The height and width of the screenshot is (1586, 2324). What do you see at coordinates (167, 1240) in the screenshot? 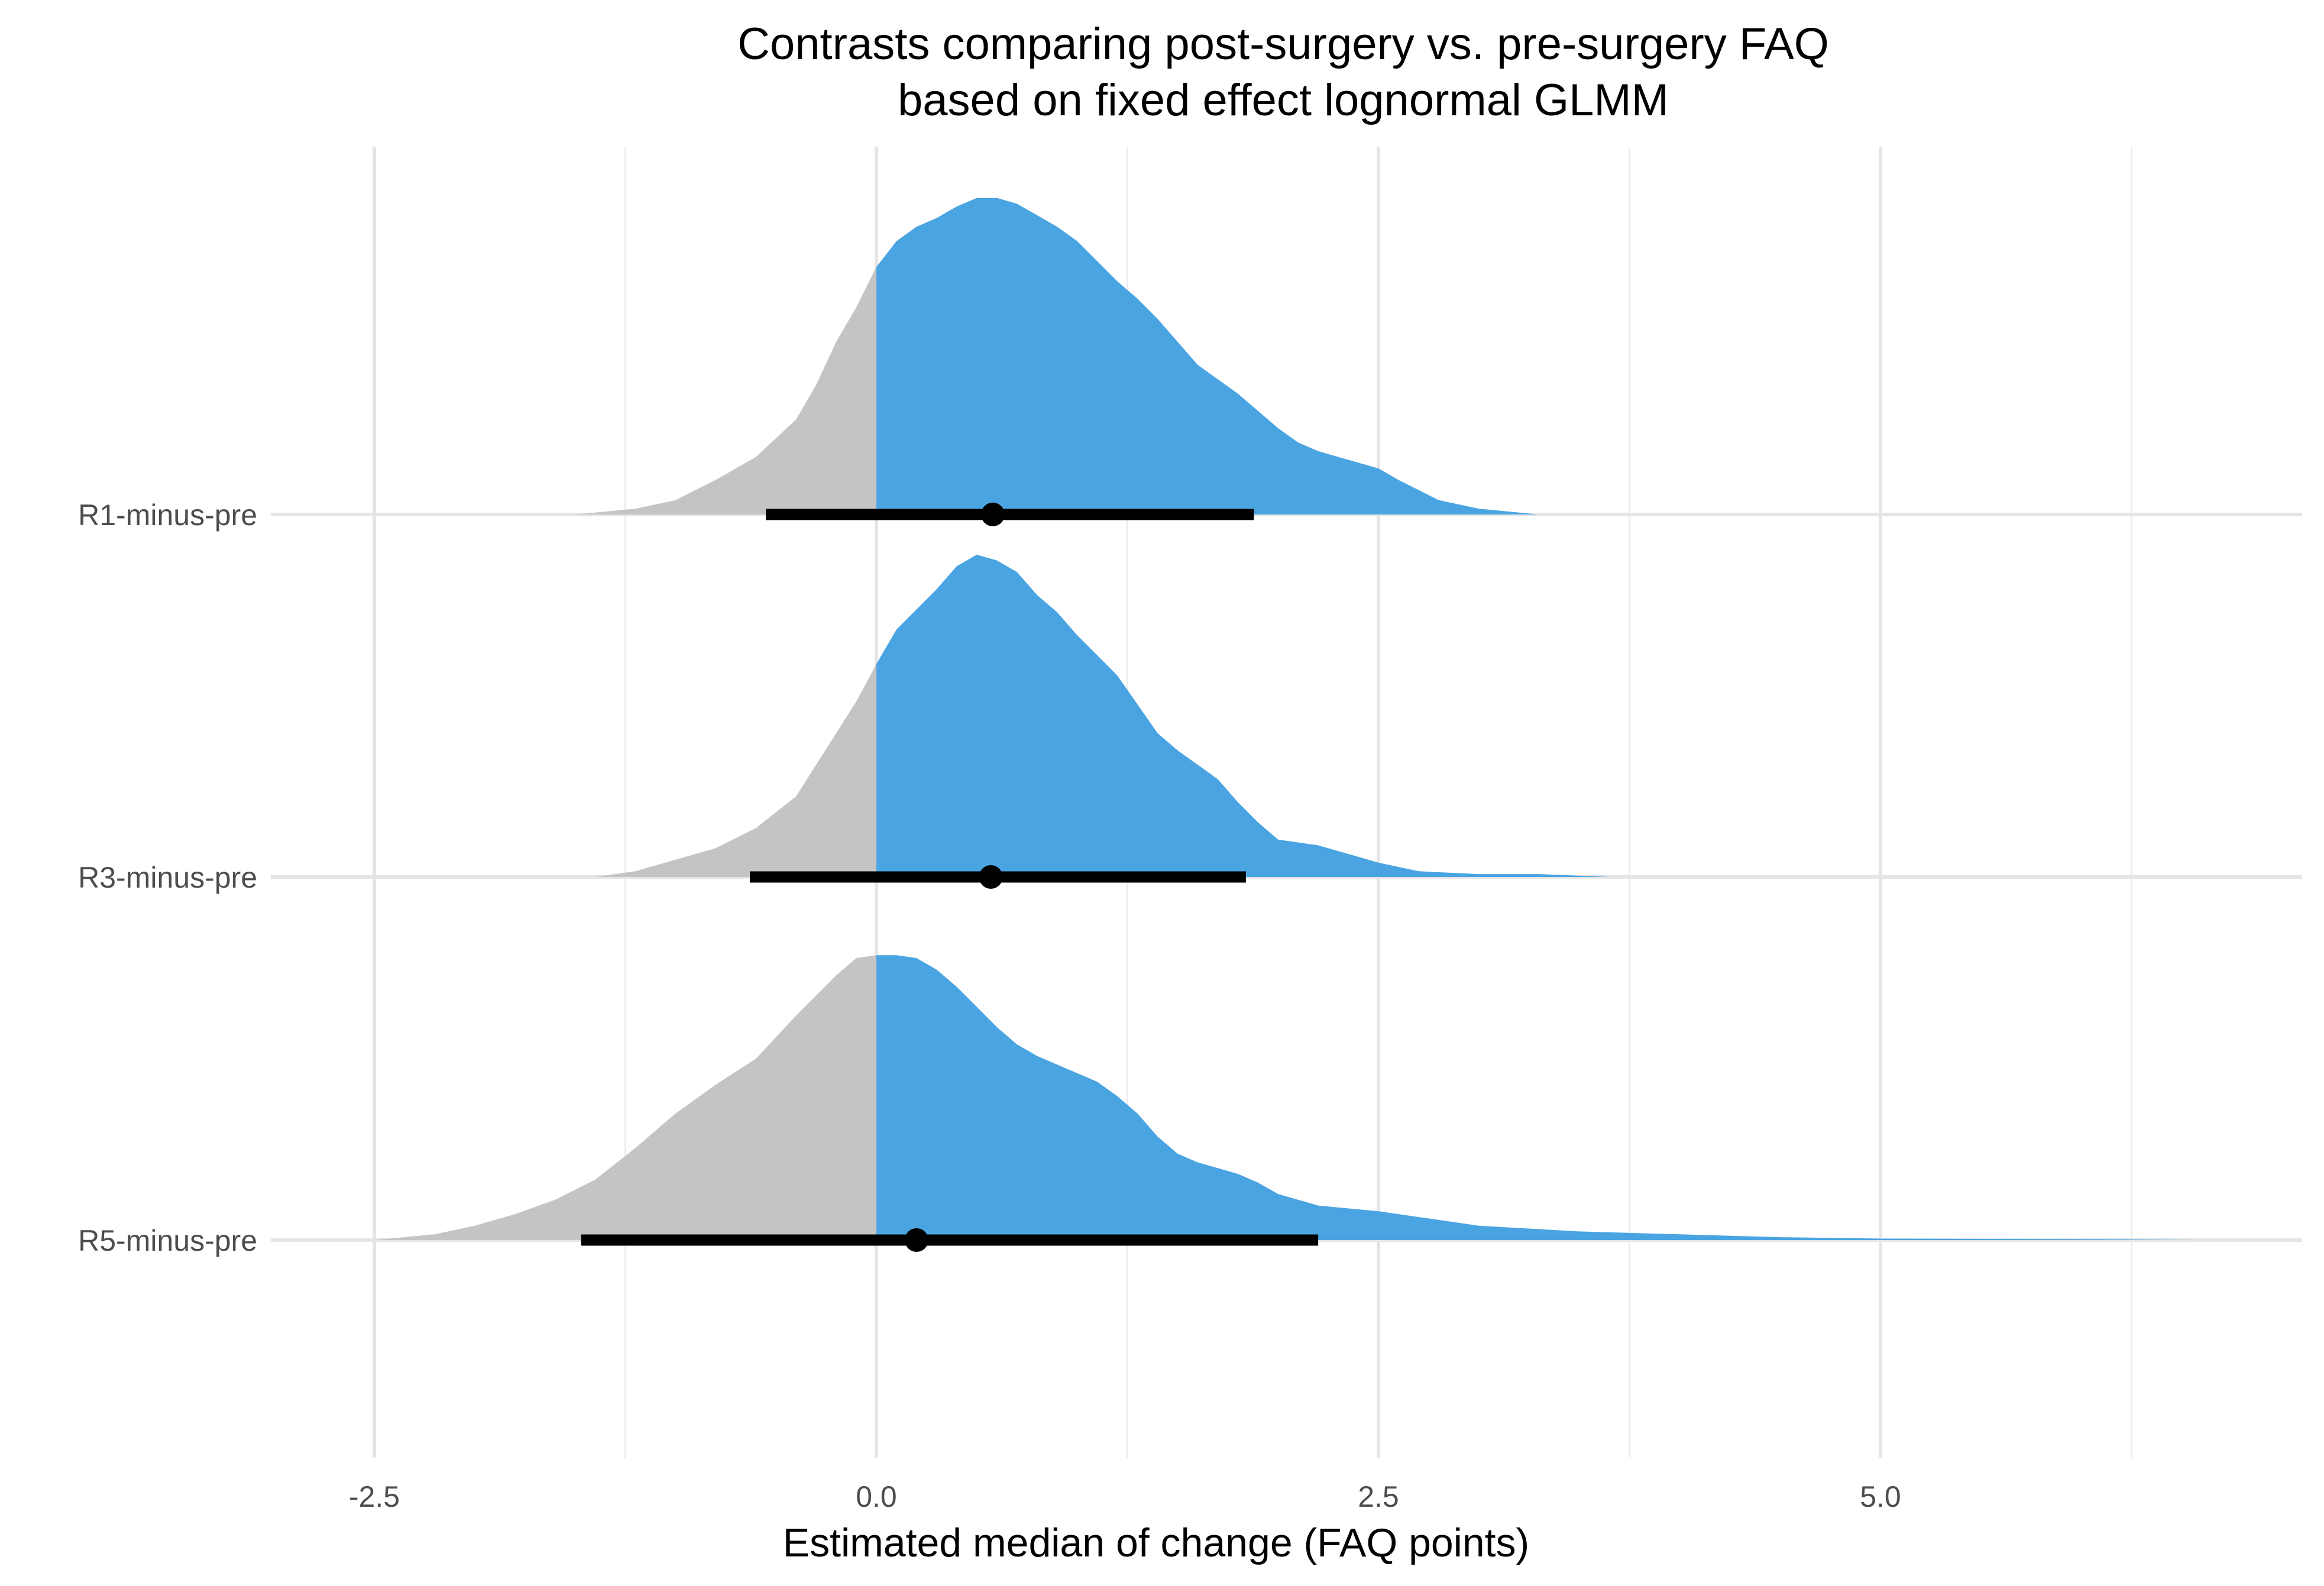
I see `y-tick-label-R5-minus-pre: R5-minus-pre` at bounding box center [167, 1240].